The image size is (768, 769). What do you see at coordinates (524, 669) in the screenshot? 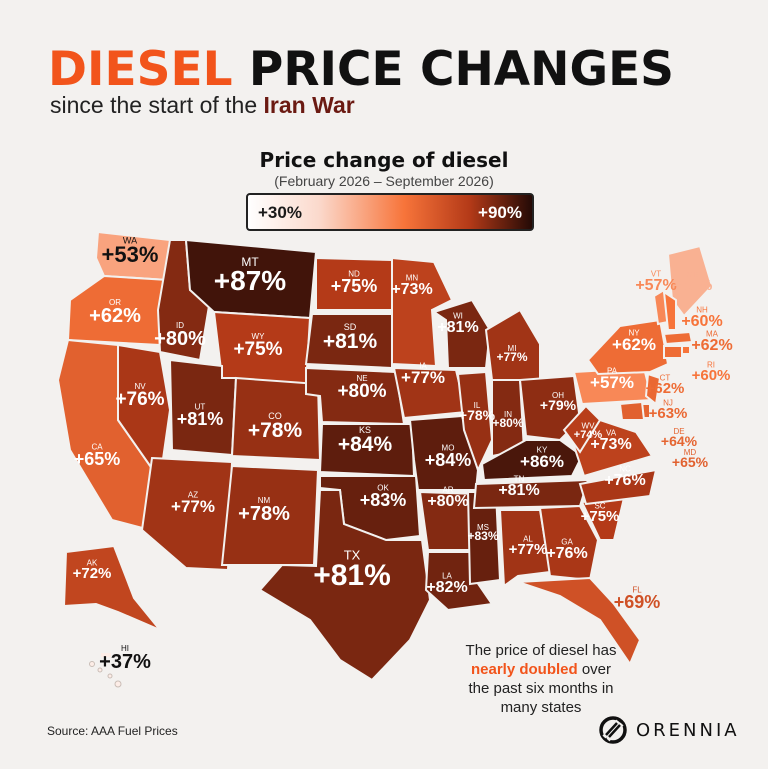
I see `note-highlight: nearly doubled` at bounding box center [524, 669].